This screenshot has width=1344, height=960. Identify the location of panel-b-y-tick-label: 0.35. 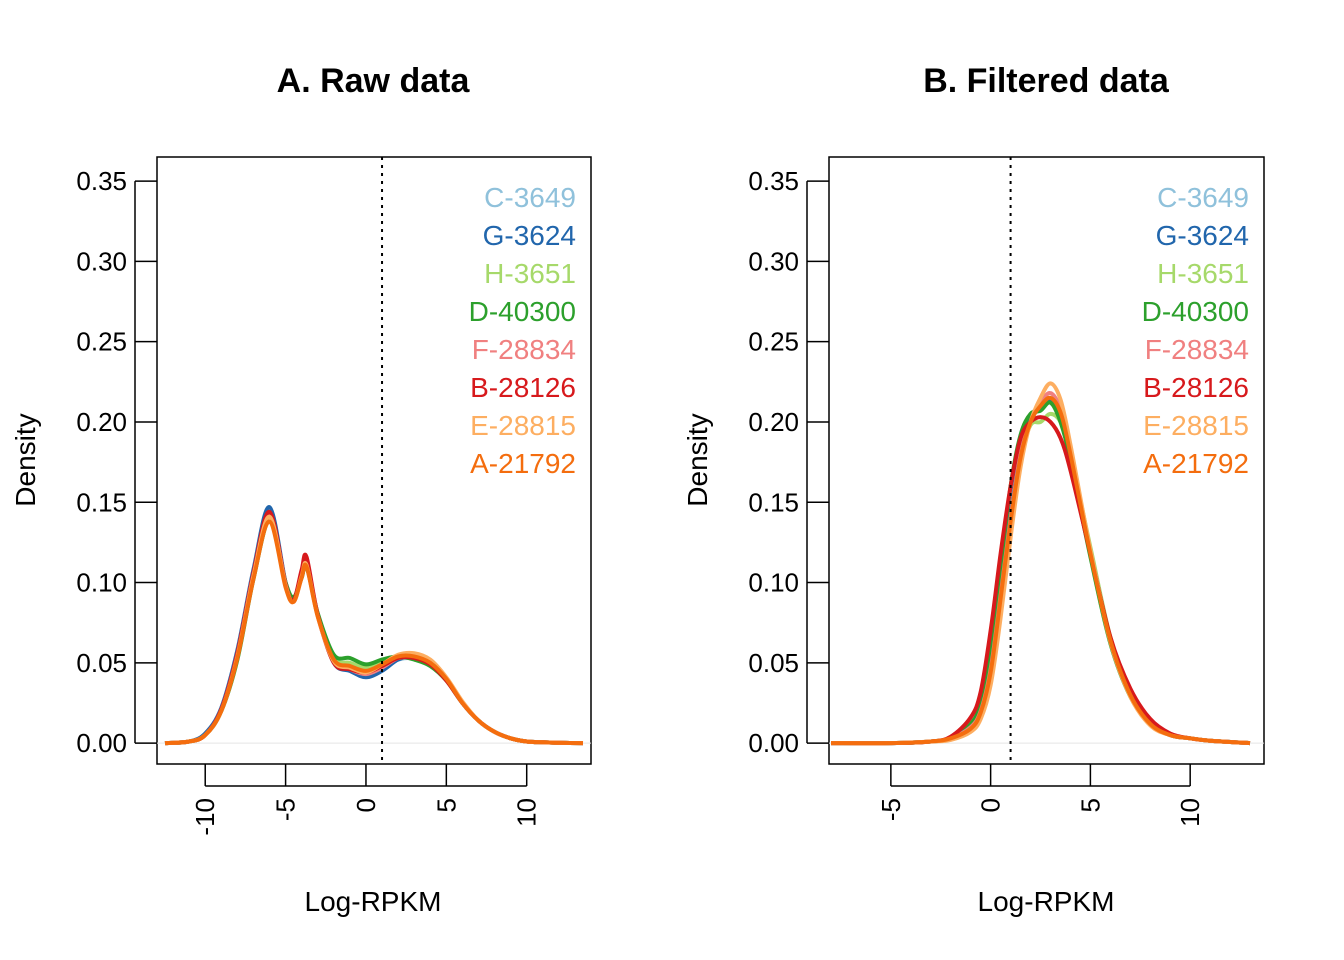
(773, 181).